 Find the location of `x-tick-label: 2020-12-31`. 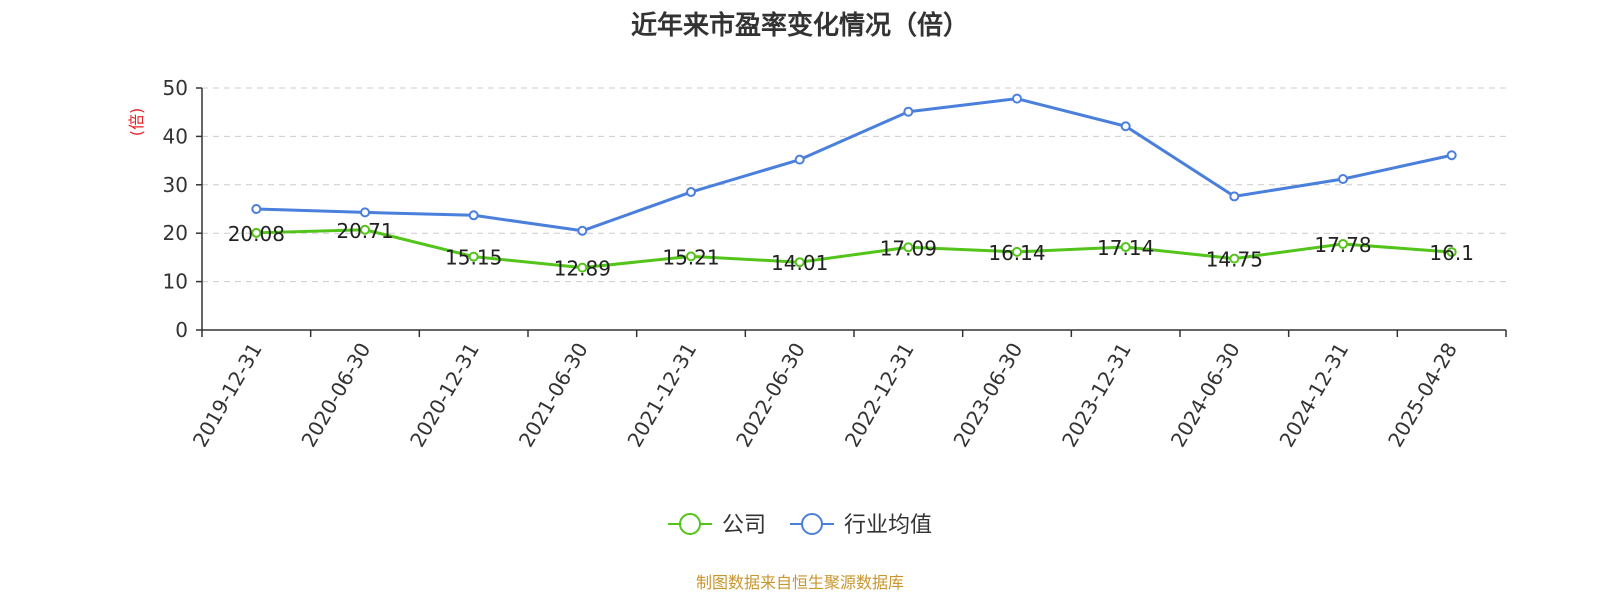

x-tick-label: 2020-12-31 is located at coordinates (444, 394).